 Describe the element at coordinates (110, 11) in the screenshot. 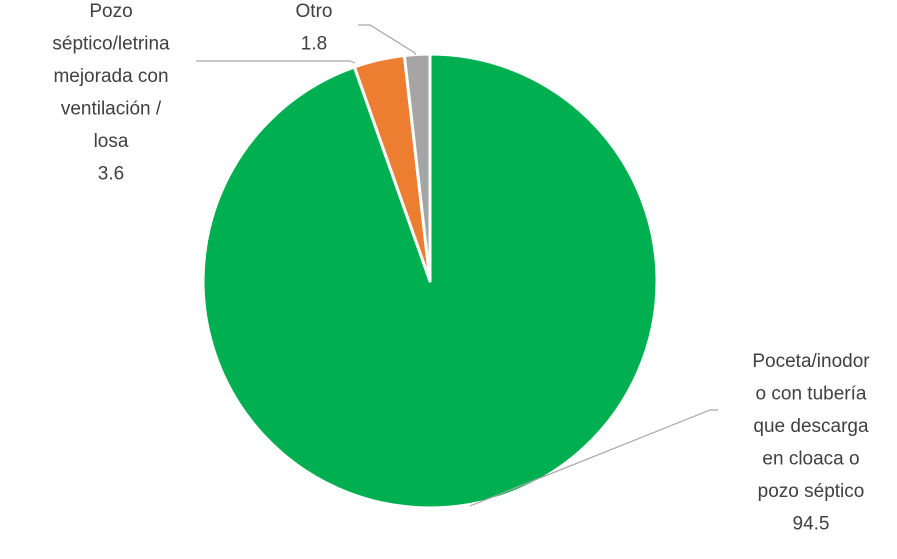

I see `data-label-line: Pozo` at that location.